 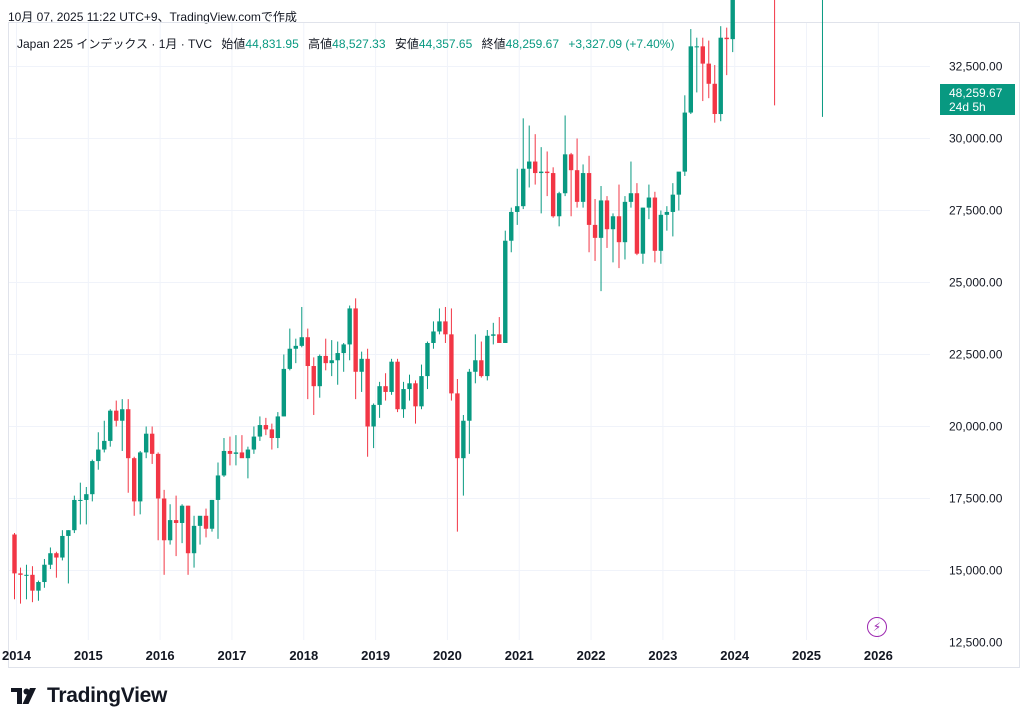 I want to click on event-bolt-icon: ⚡, so click(x=877, y=627).